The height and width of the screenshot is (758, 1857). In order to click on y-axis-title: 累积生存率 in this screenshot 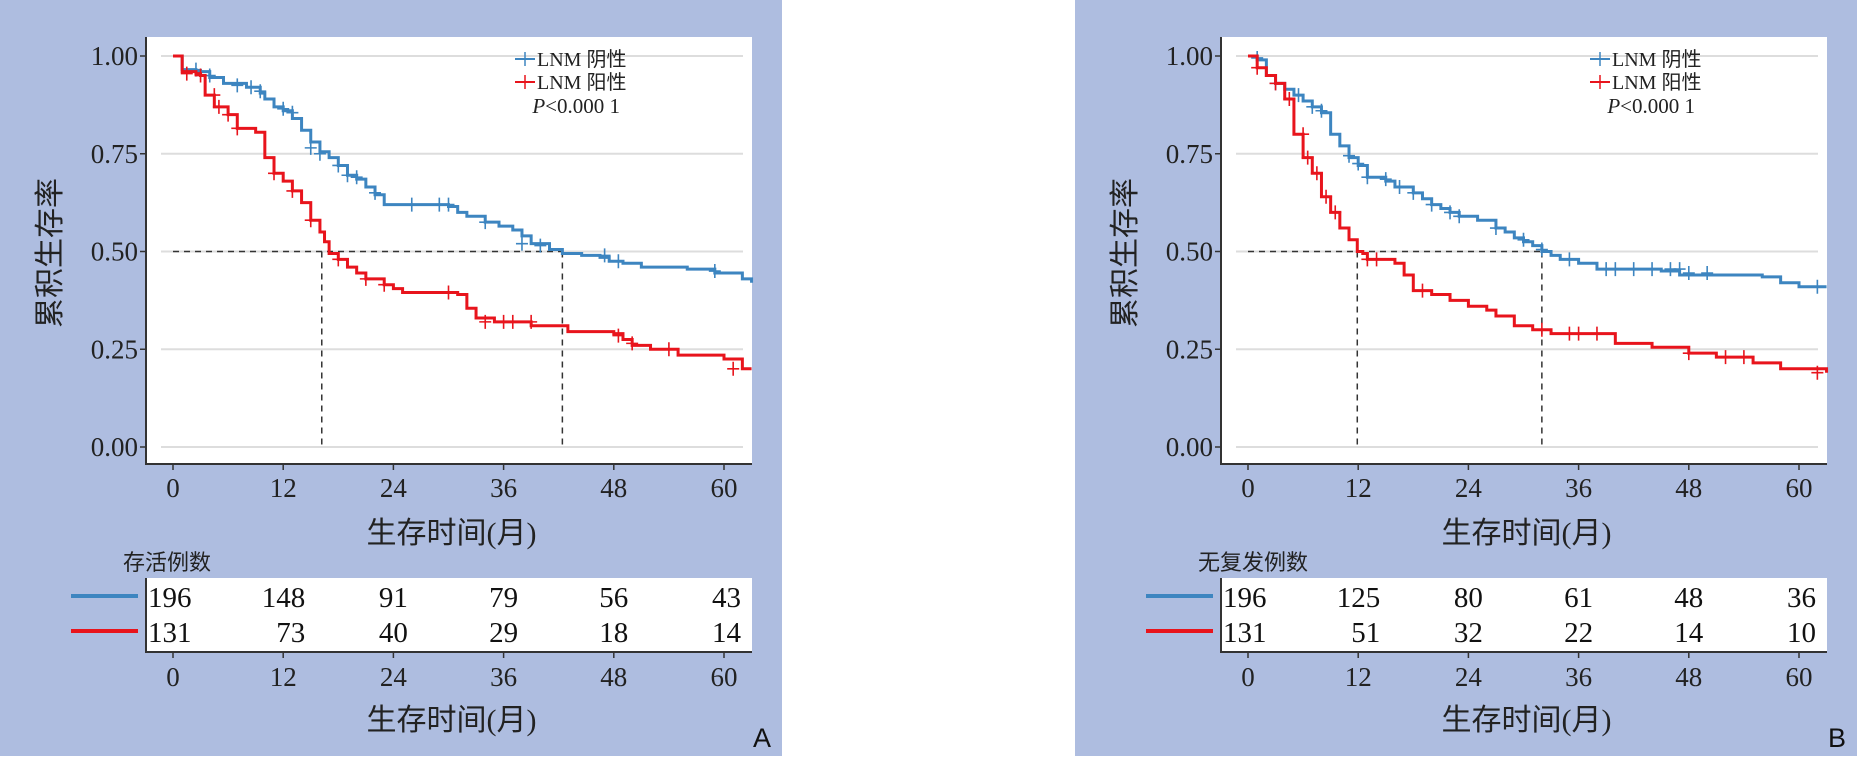, I will do `click(50, 253)`.